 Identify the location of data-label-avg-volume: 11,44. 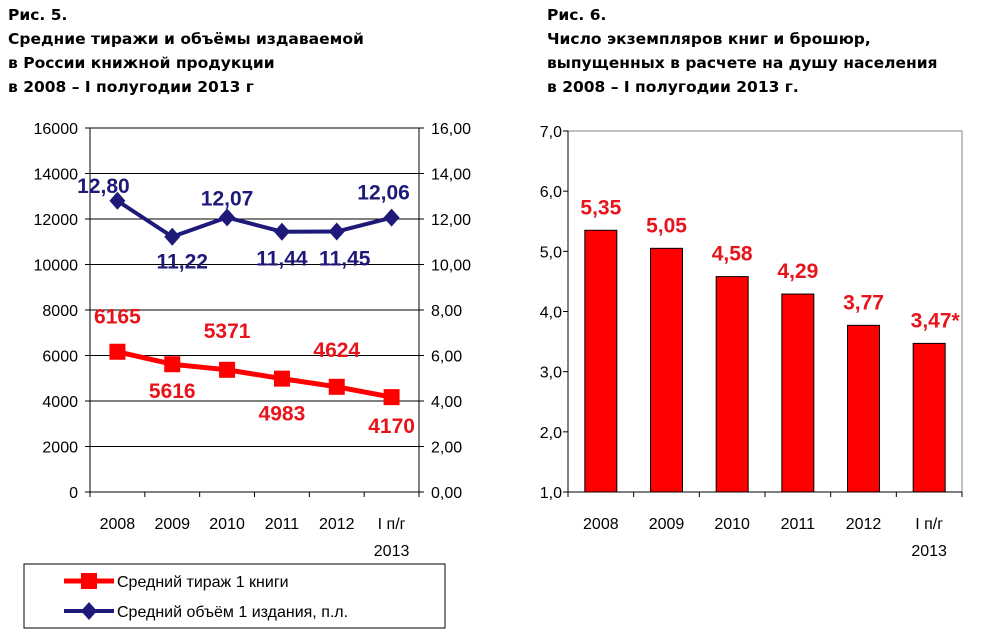
(282, 259).